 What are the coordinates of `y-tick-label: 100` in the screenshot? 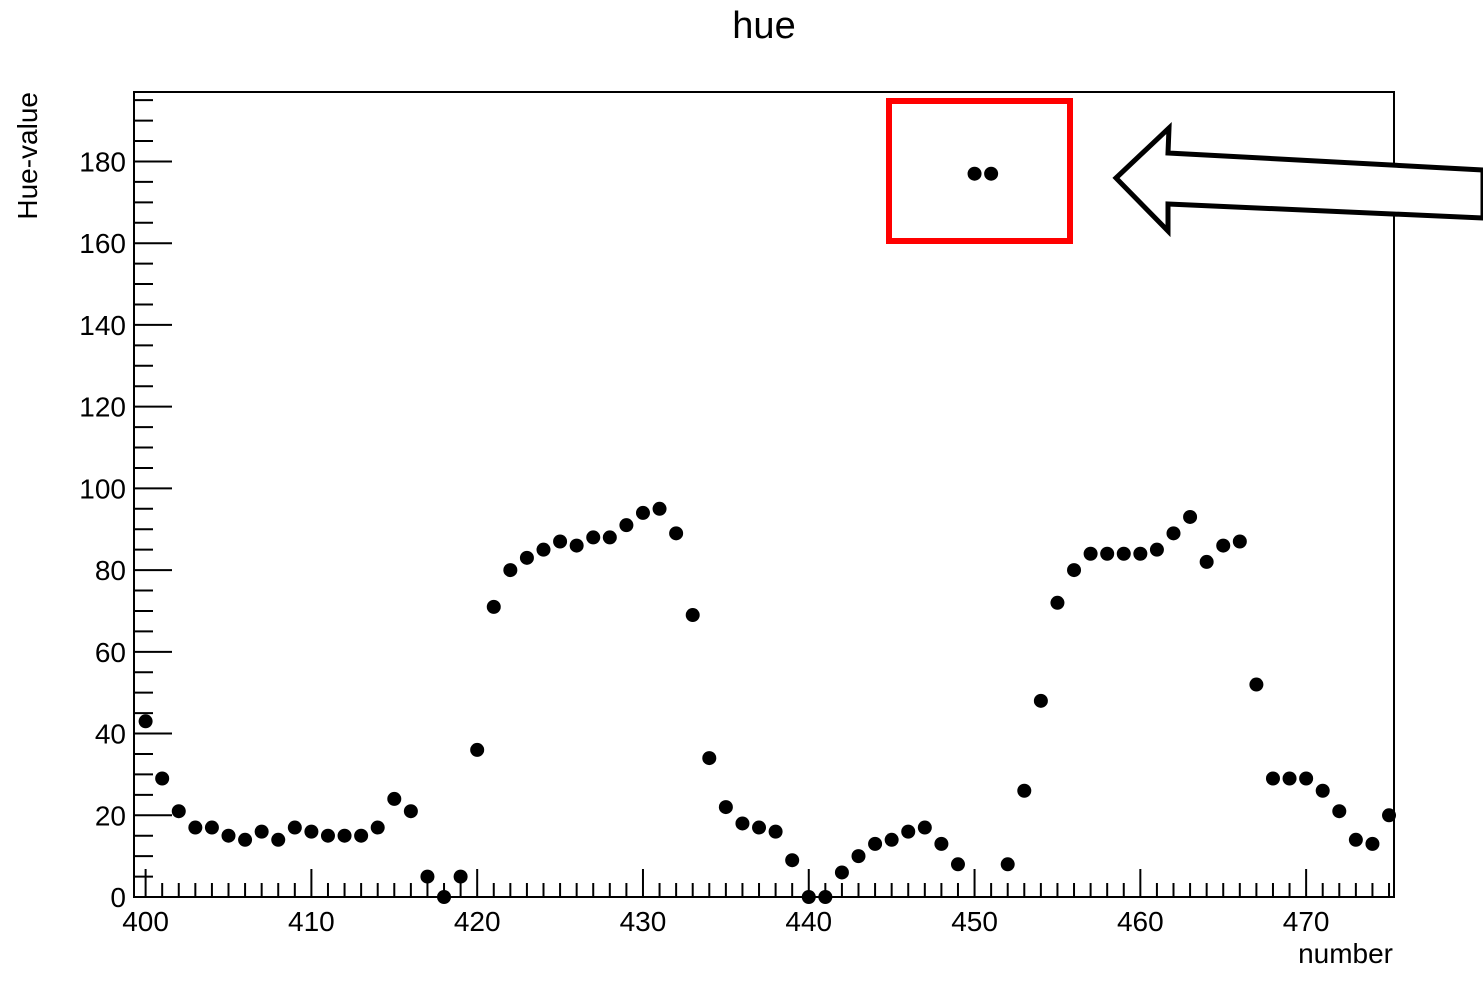 It's located at (102, 488).